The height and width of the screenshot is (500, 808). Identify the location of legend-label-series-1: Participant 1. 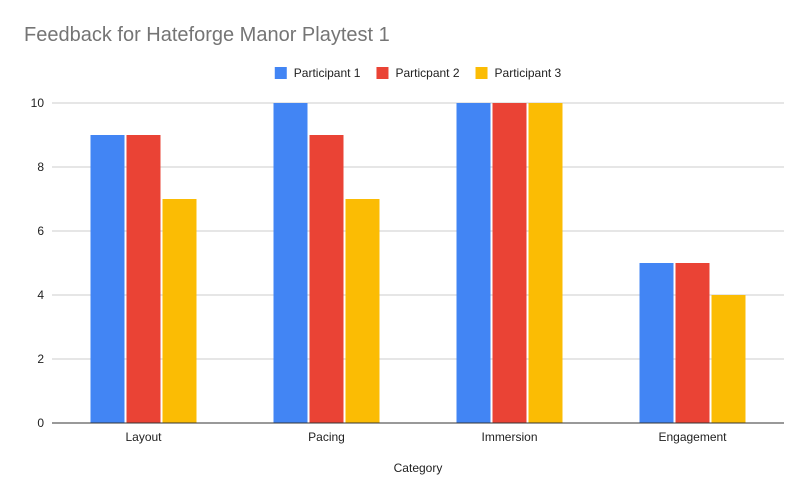
(327, 73).